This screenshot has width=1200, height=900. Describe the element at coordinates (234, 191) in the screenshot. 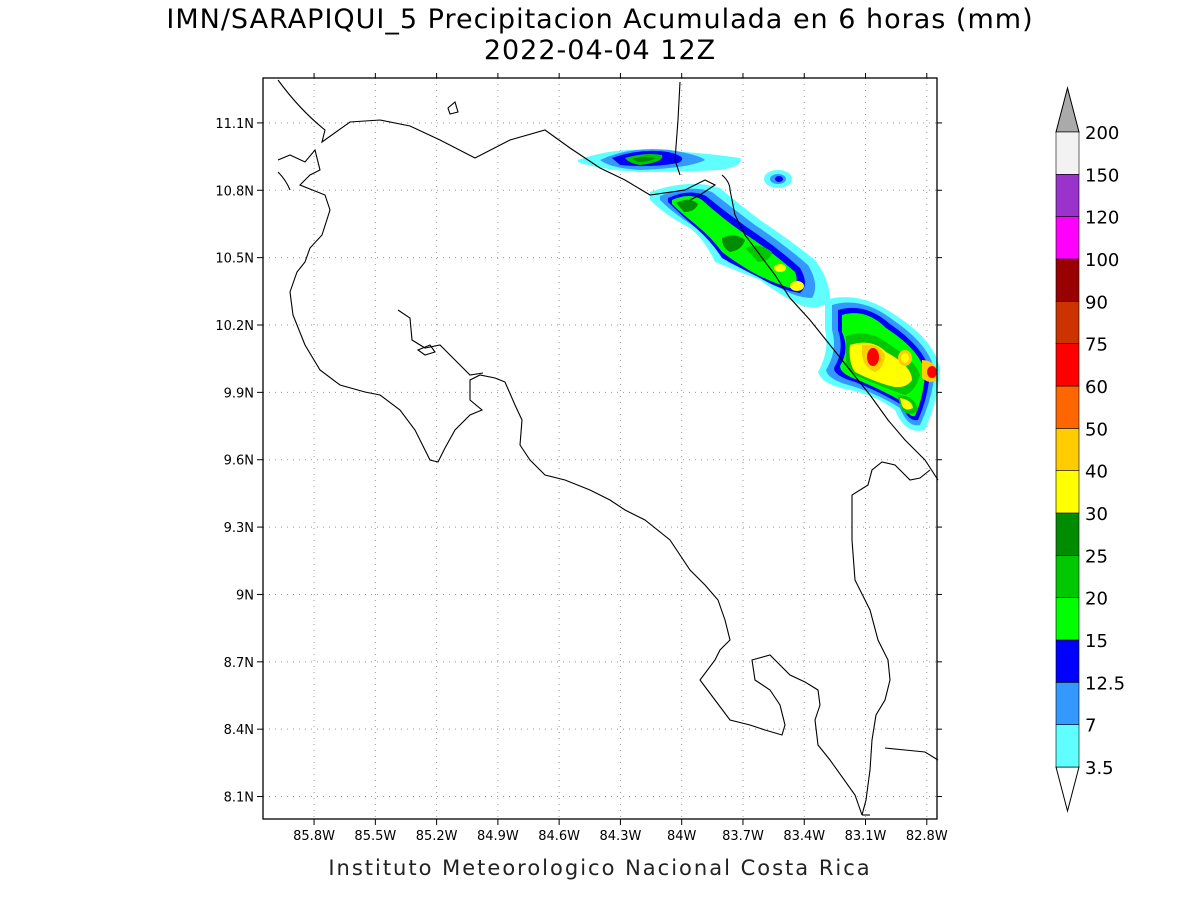

I see `lat-tick-label: 10.8N` at that location.